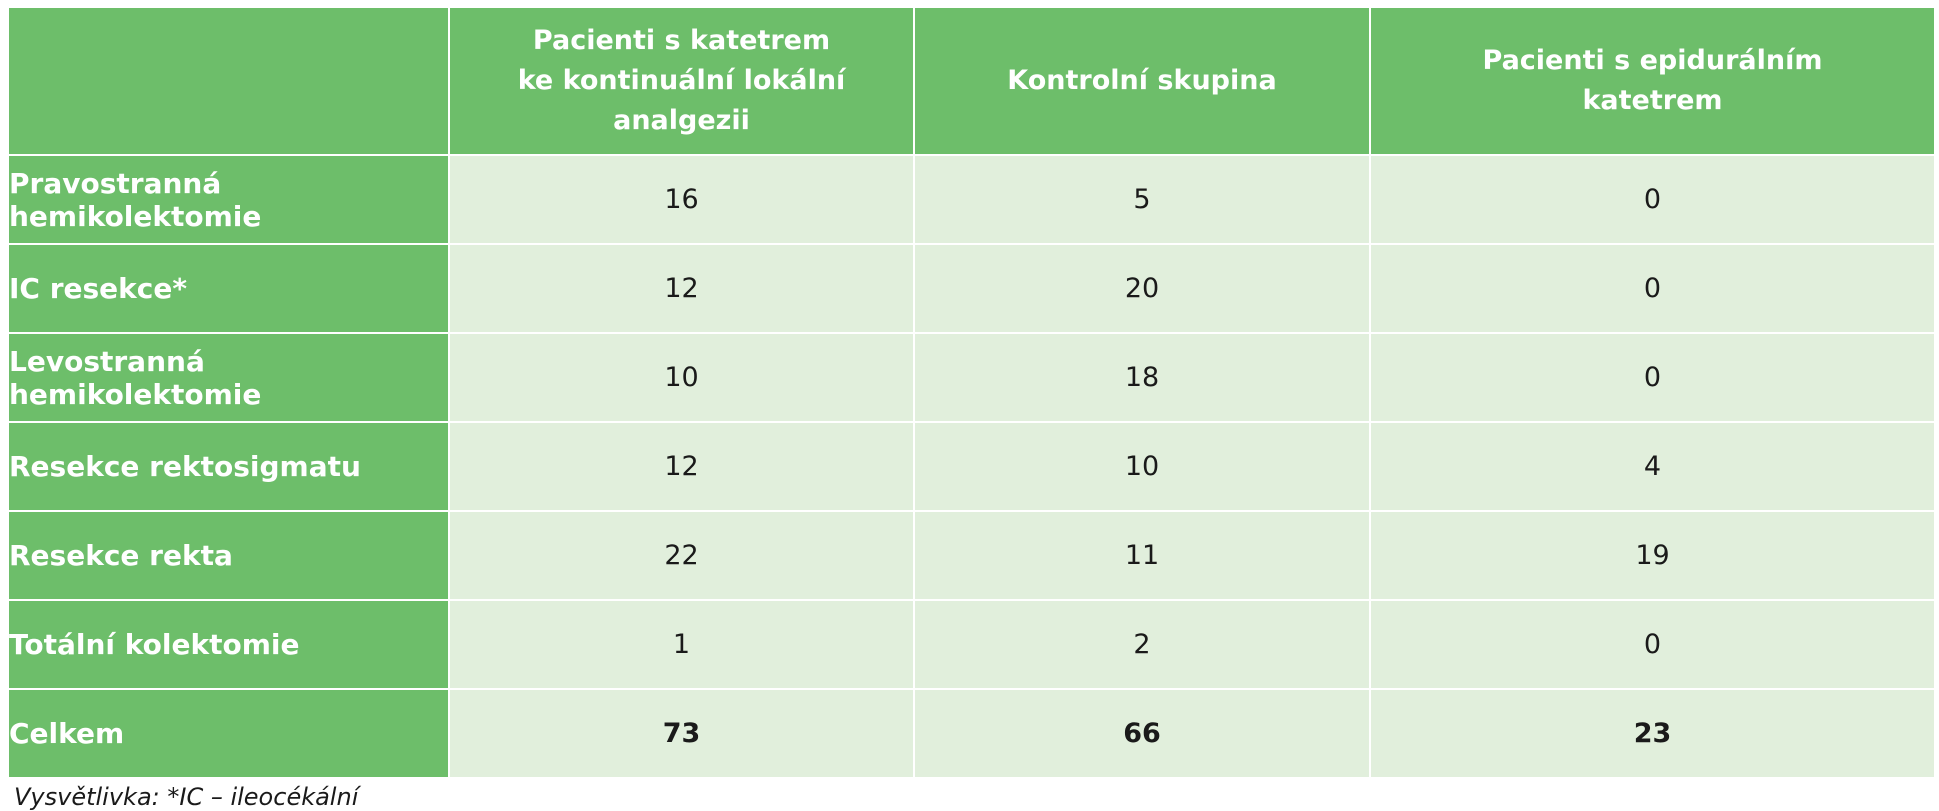  I want to click on header-control-group: Kontrolní skupina, so click(1142, 81).